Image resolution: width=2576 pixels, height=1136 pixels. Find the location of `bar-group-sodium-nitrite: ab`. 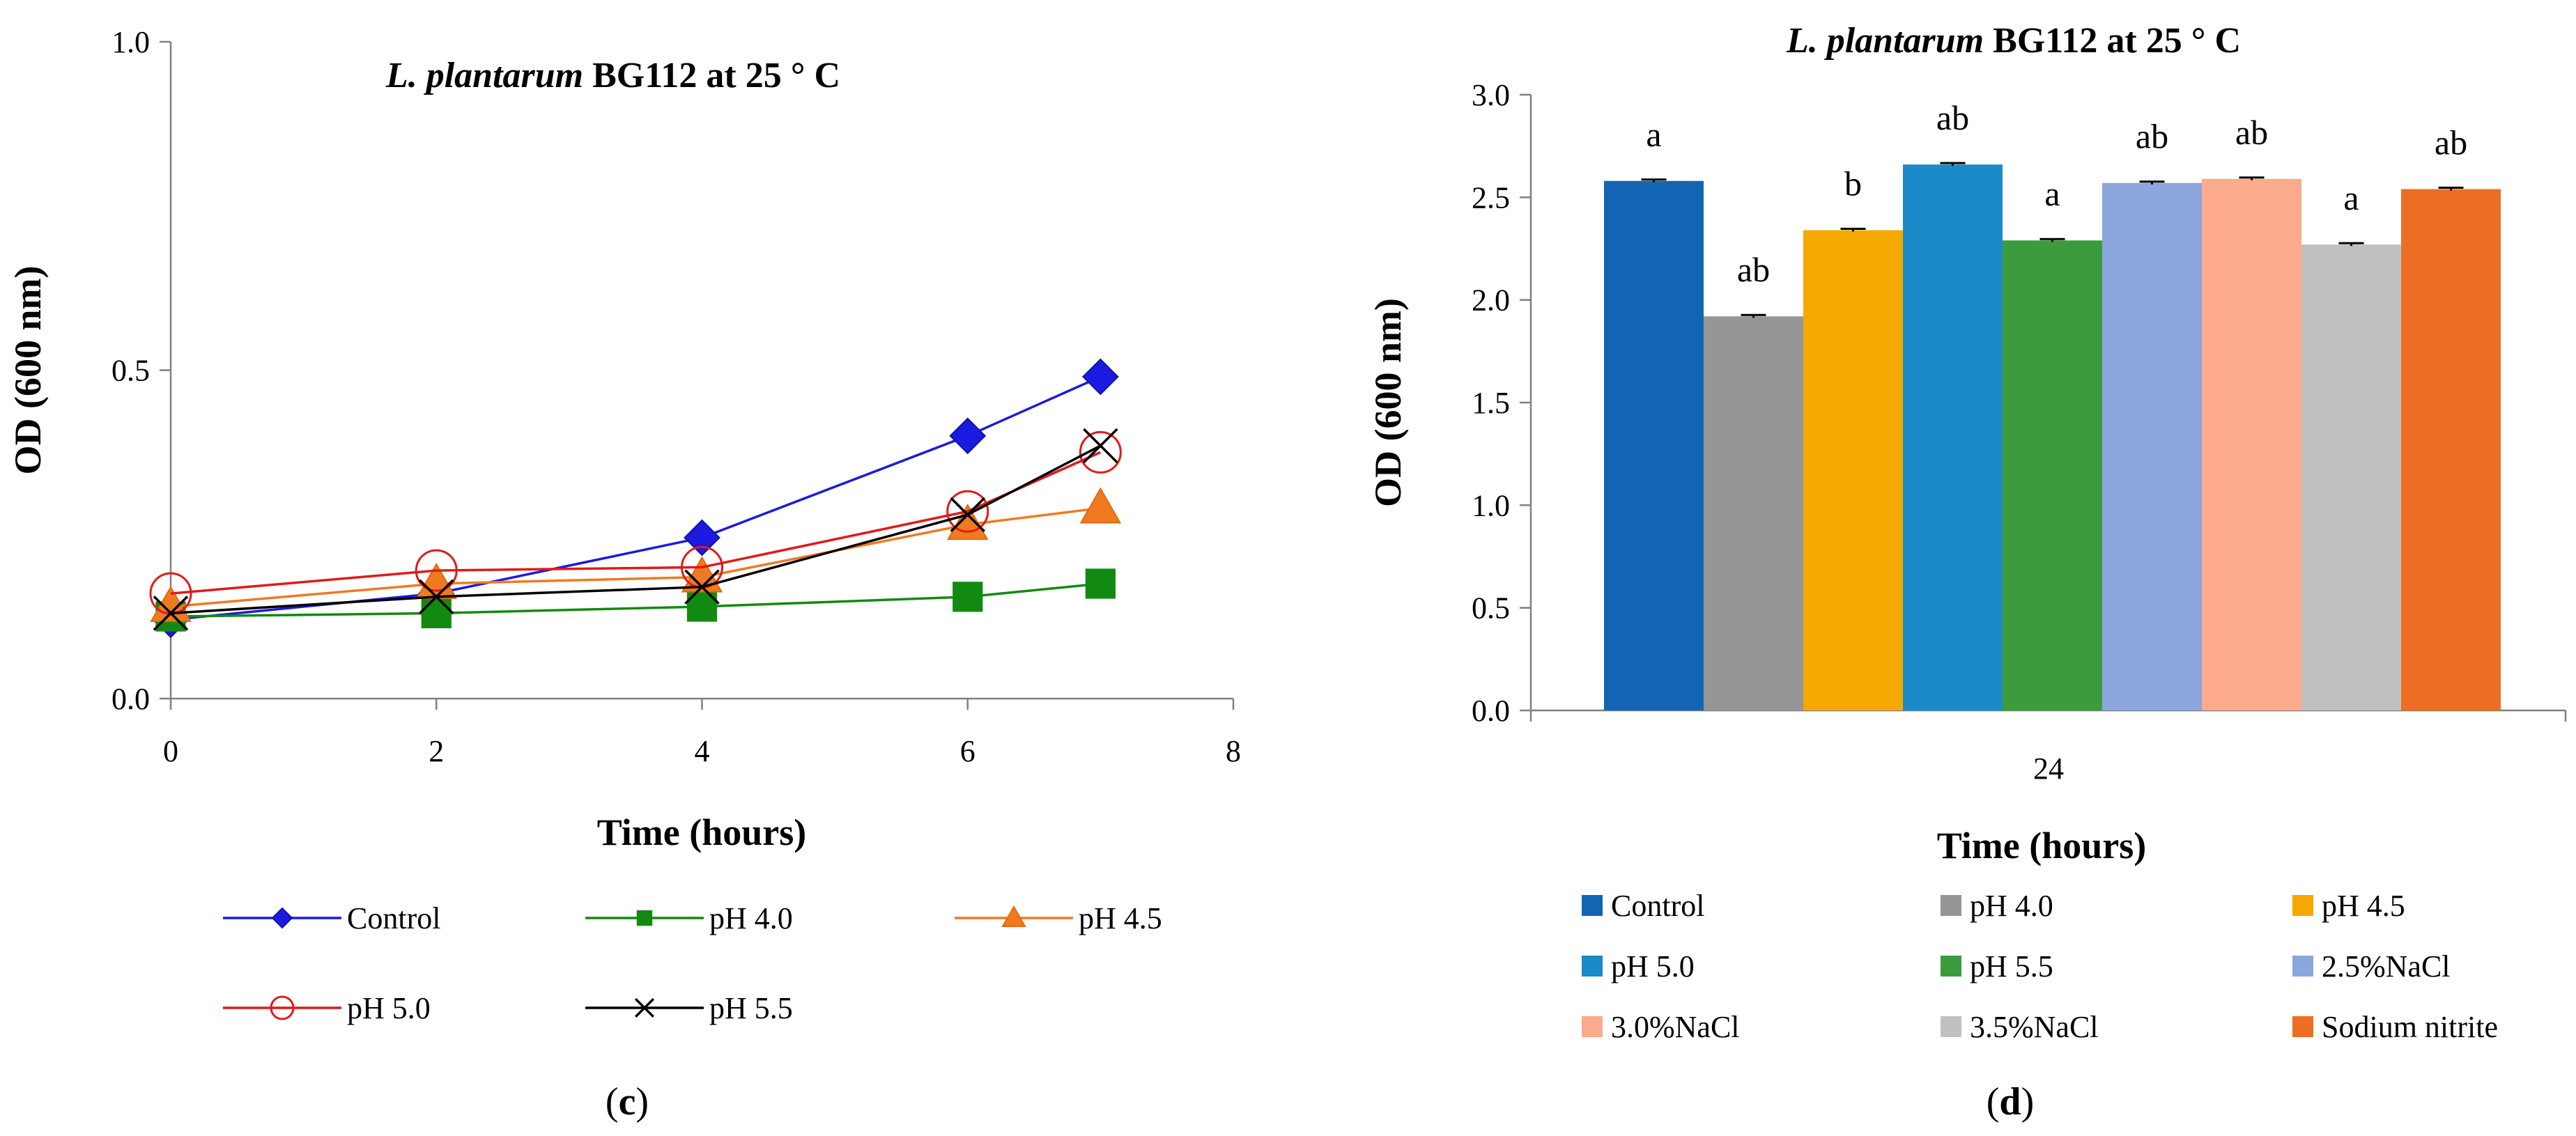

bar-group-sodium-nitrite: ab is located at coordinates (2451, 417).